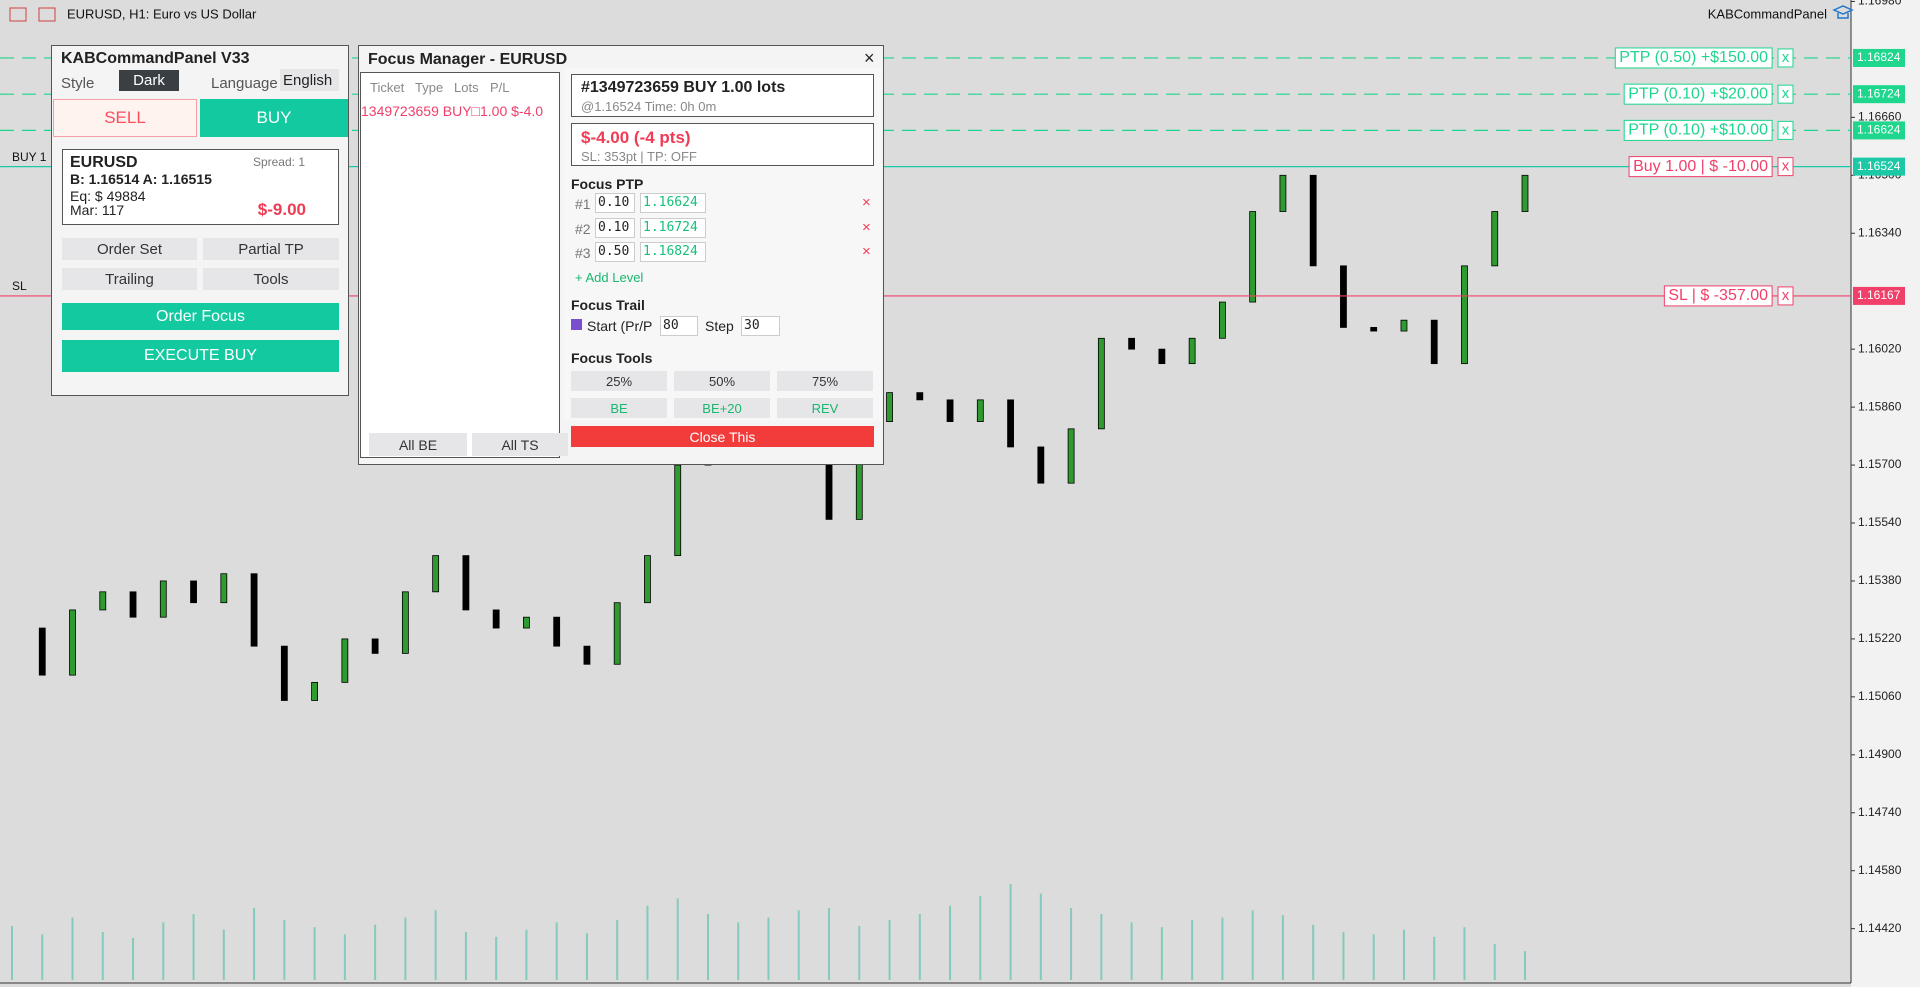 This screenshot has width=1920, height=987. Describe the element at coordinates (271, 249) in the screenshot. I see `partial-tp-button: Partial TP` at that location.